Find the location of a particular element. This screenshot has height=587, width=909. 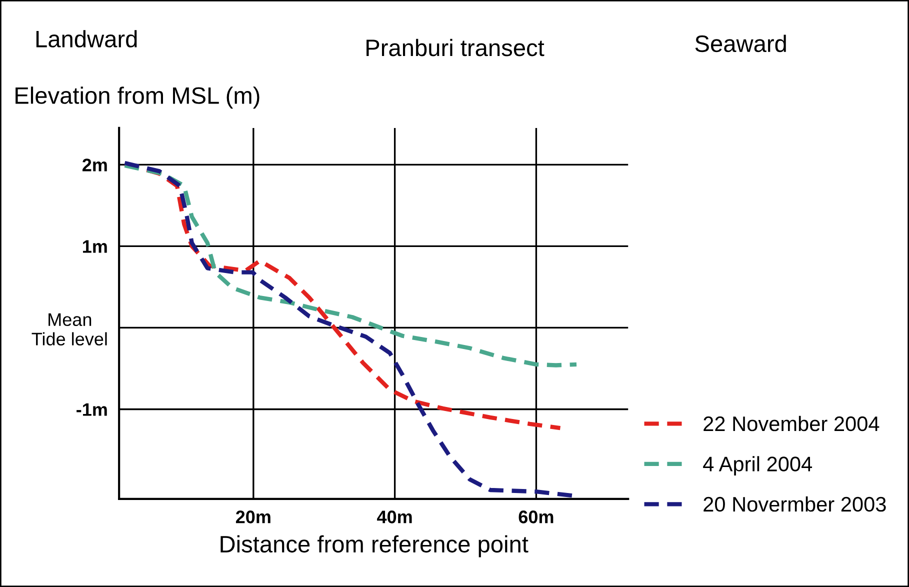

x-axis-title: Distance from reference point is located at coordinates (374, 546).